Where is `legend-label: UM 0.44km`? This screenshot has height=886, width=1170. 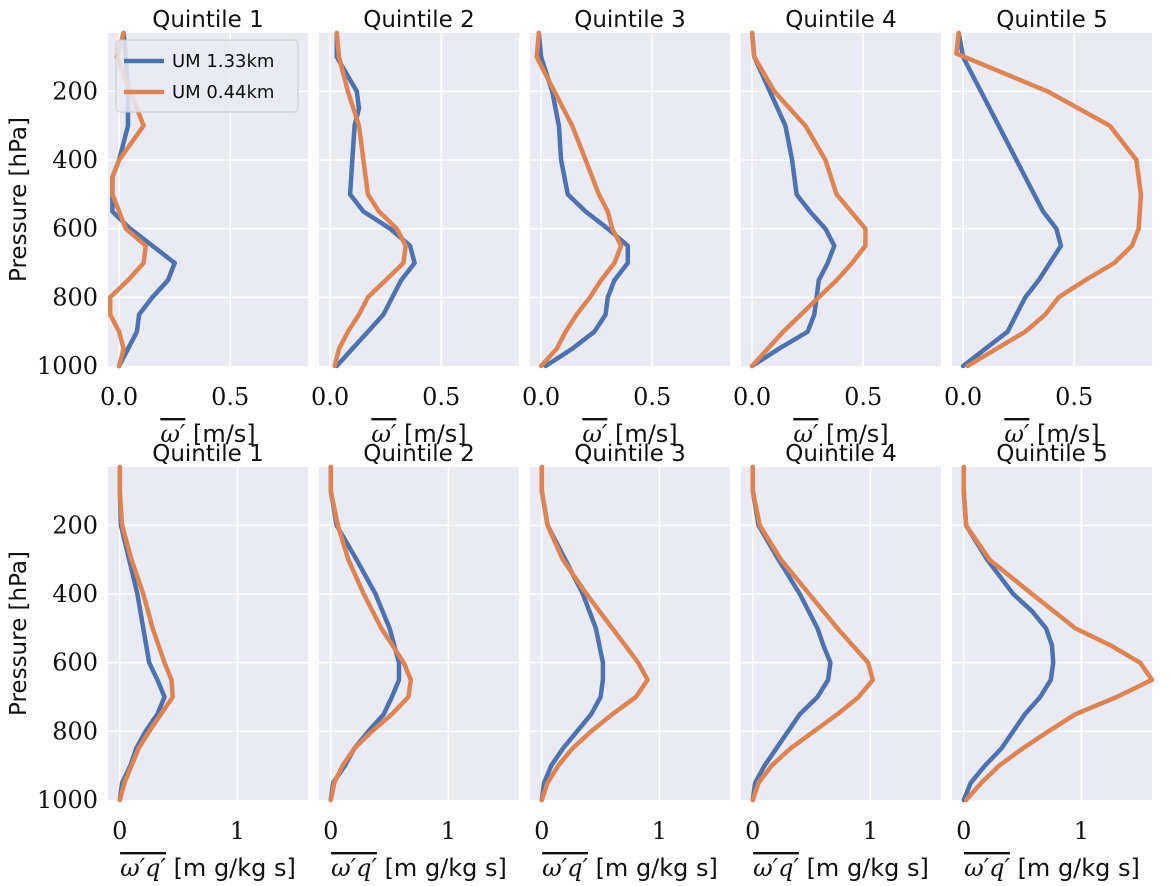
legend-label: UM 0.44km is located at coordinates (223, 92).